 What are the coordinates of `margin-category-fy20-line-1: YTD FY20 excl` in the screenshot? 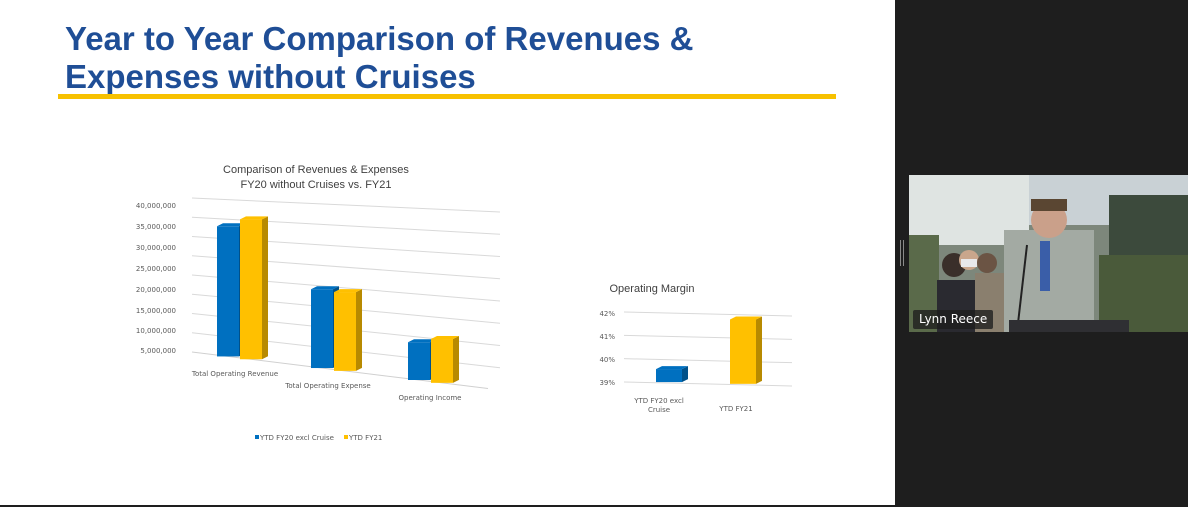 It's located at (658, 401).